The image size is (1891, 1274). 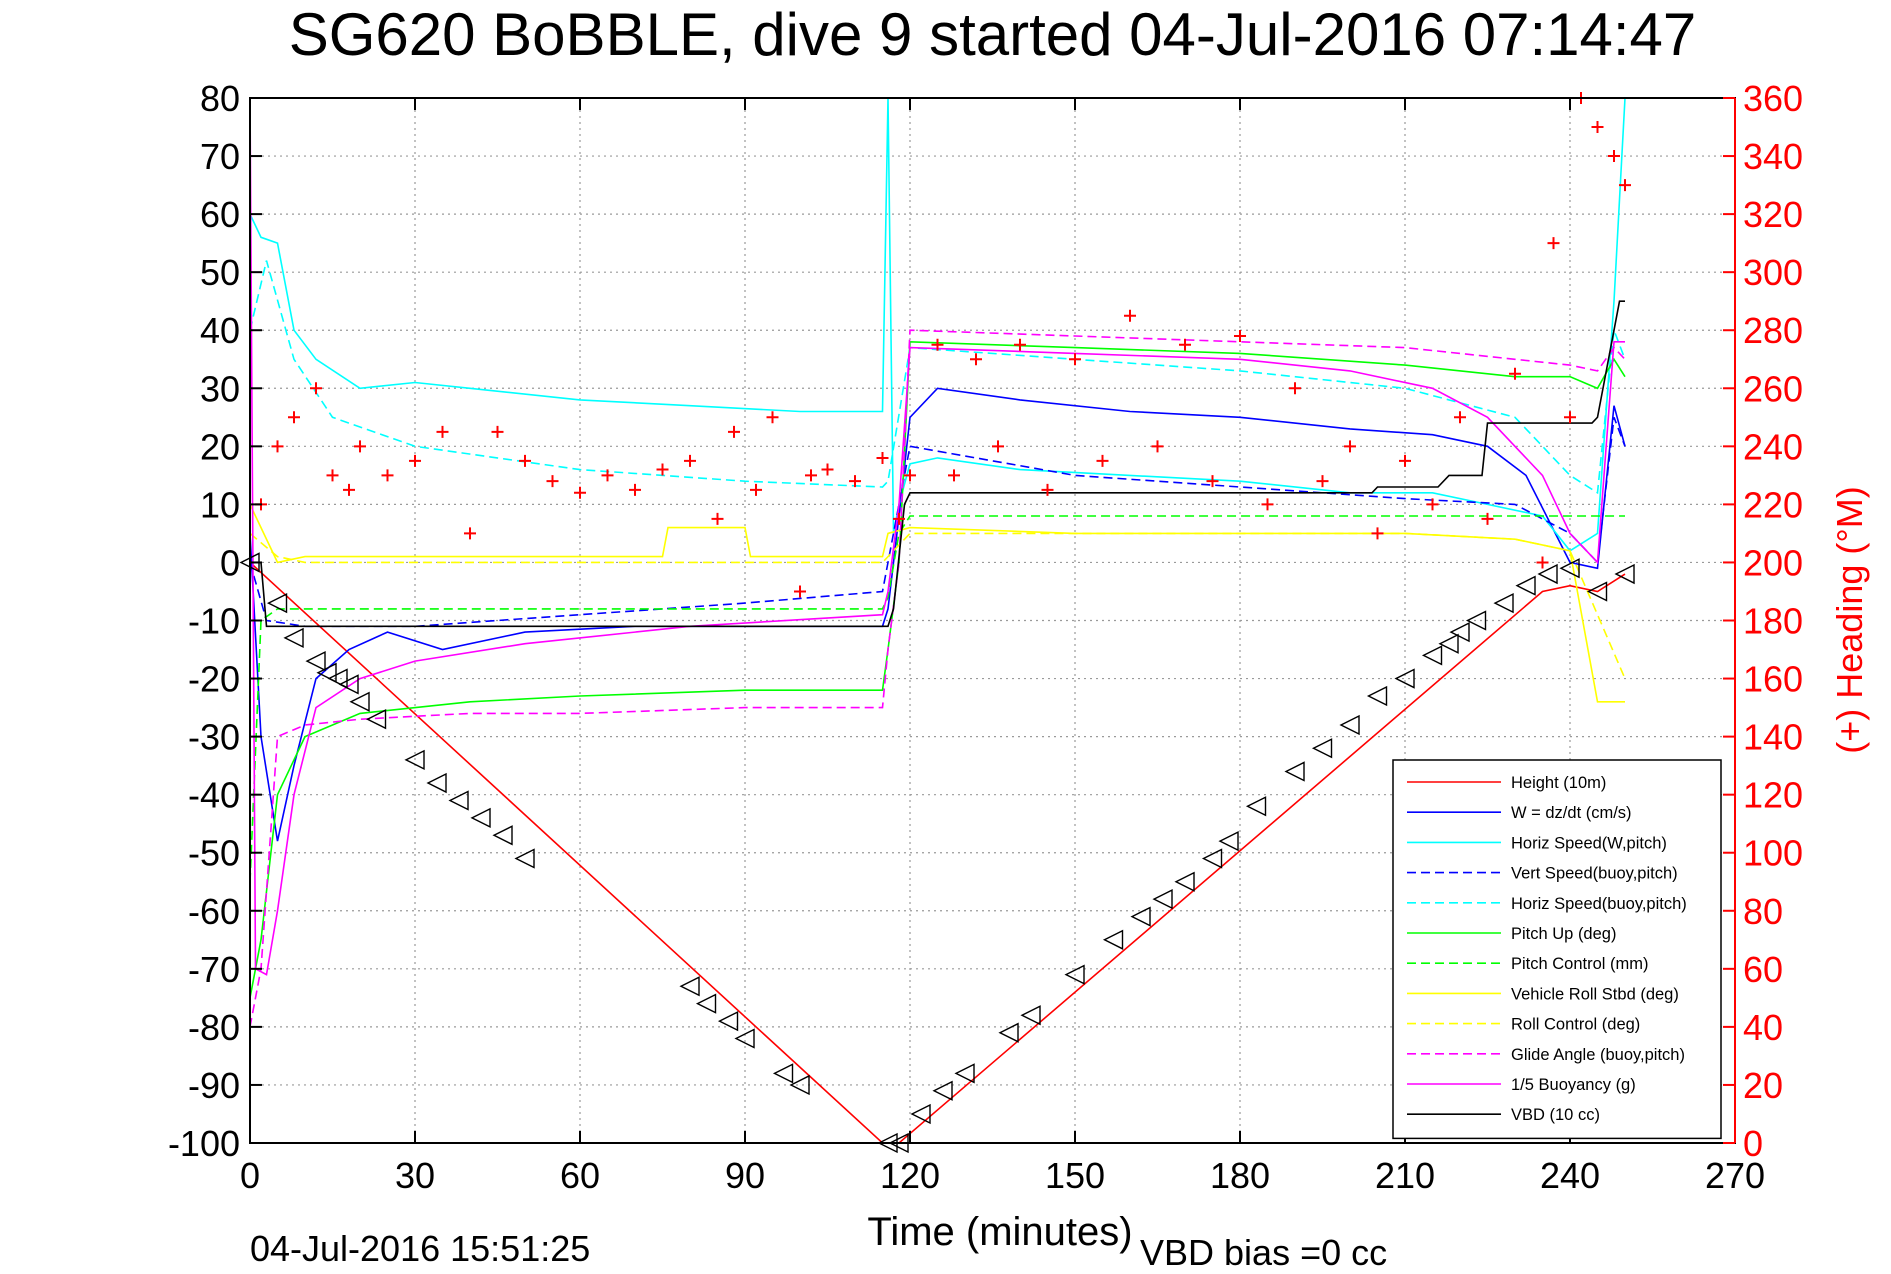 I want to click on y-tick-label-left: 40, so click(x=220, y=330).